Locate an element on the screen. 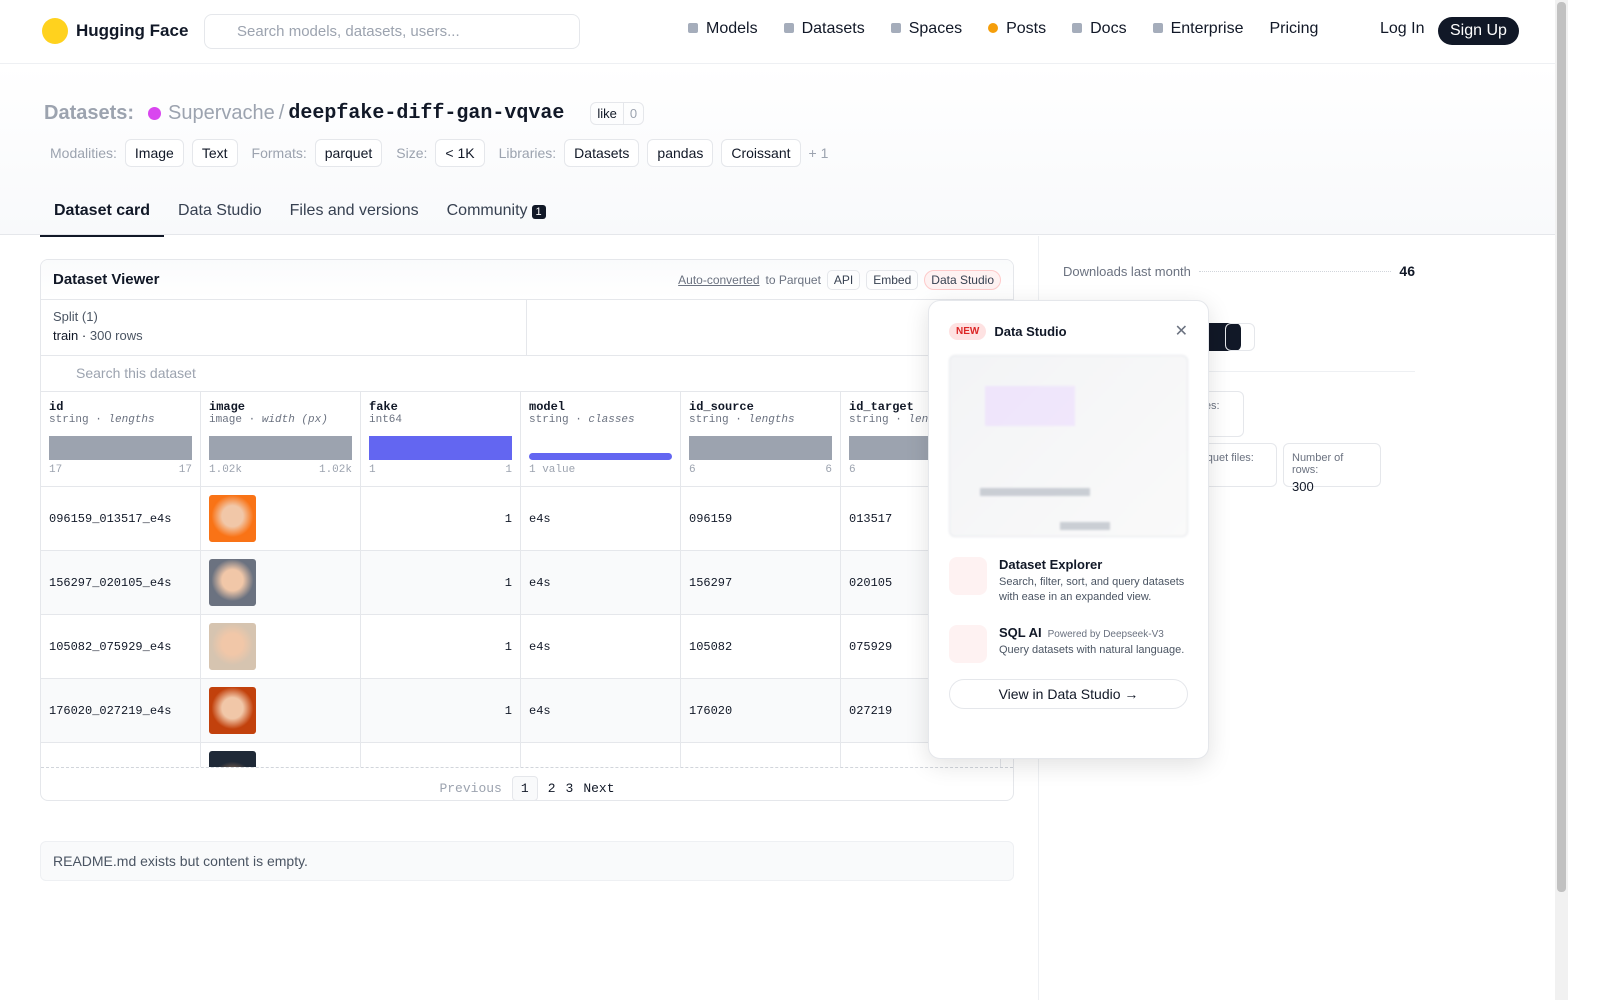  column-header: model string · classes 1 value is located at coordinates (601, 439).